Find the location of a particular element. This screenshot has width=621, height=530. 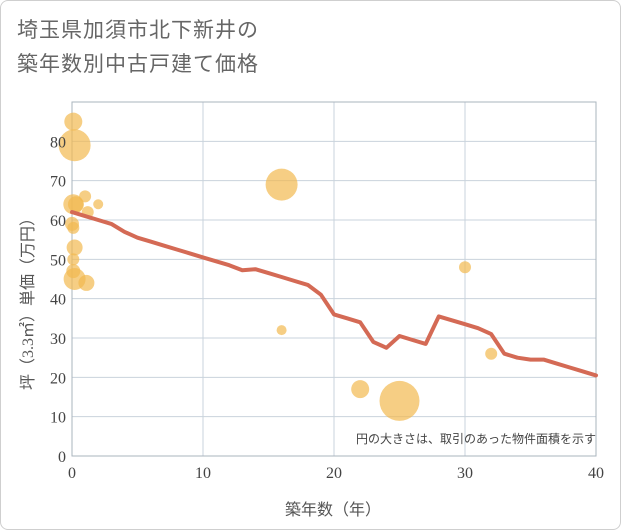

y-tick-label: 40 is located at coordinates (58, 300).